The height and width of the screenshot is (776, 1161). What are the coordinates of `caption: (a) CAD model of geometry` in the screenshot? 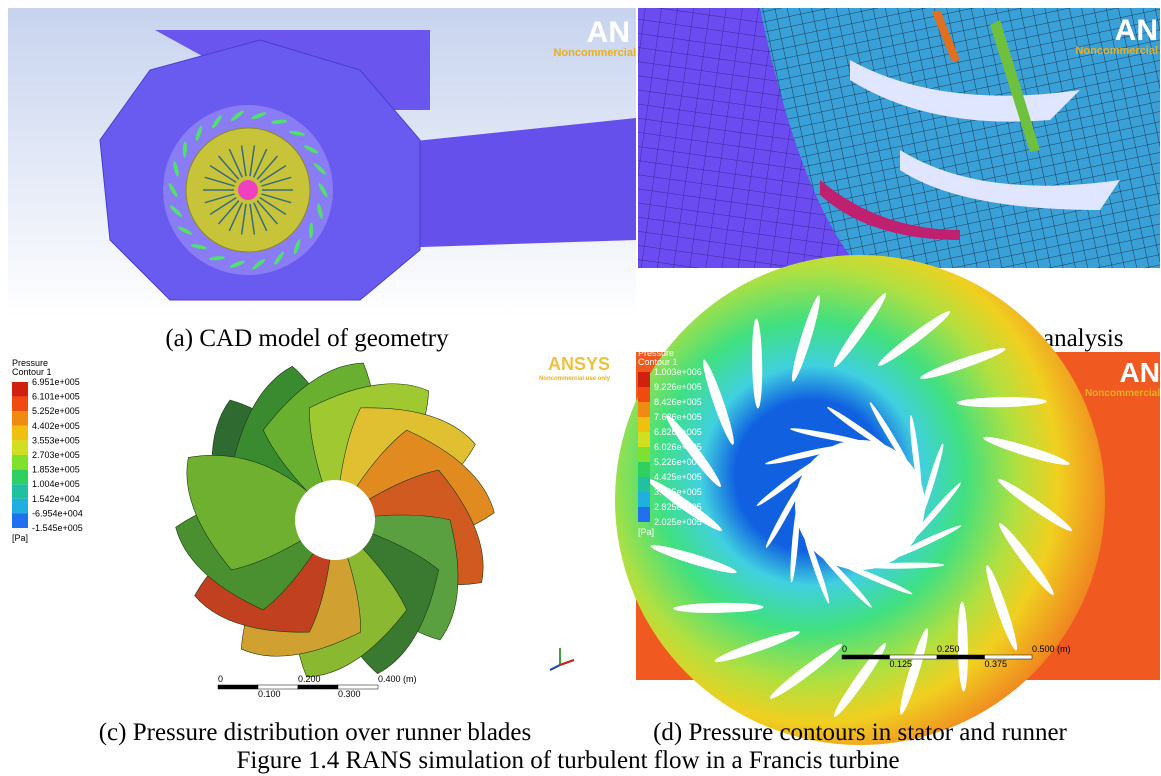 It's located at (307, 338).